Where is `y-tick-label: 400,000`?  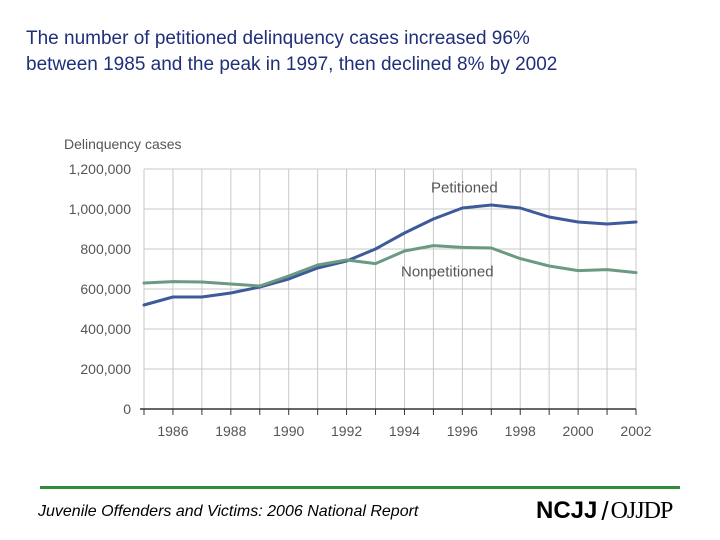 y-tick-label: 400,000 is located at coordinates (105, 329).